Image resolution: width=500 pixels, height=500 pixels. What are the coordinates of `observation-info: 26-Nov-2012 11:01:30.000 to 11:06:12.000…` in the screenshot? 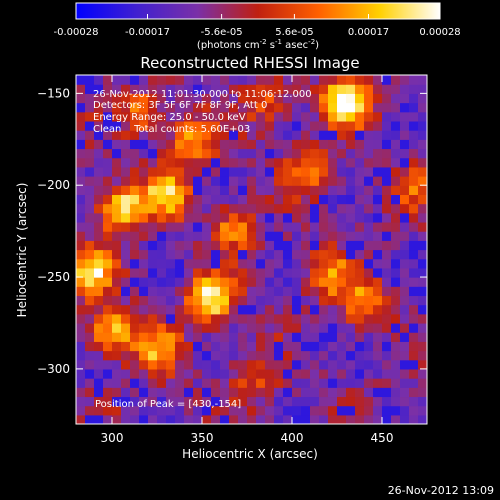 It's located at (202, 112).